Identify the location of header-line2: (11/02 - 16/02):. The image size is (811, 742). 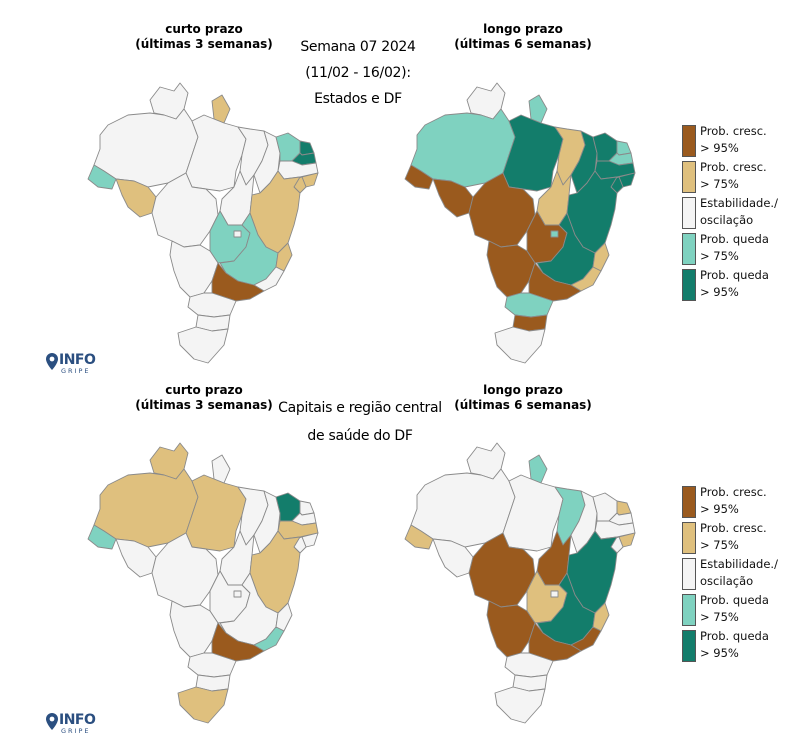
(358, 73).